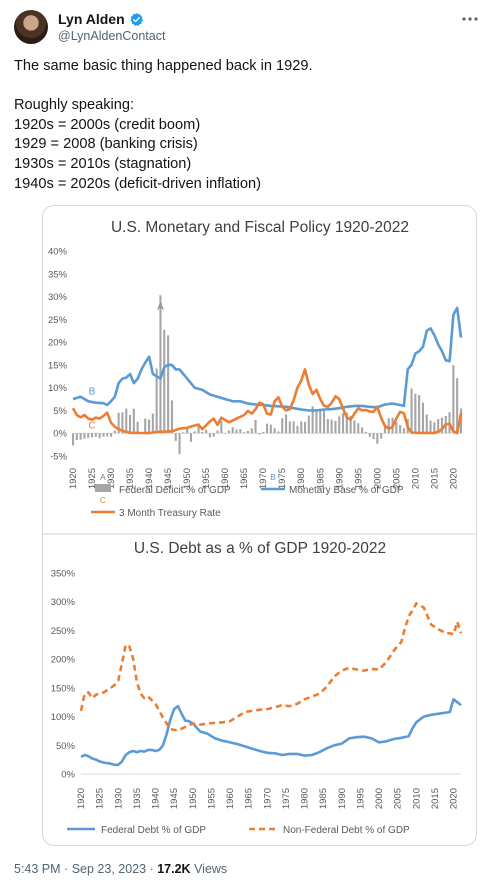 This screenshot has width=495, height=887. What do you see at coordinates (58, 274) in the screenshot?
I see `y-tick-label: 35%` at bounding box center [58, 274].